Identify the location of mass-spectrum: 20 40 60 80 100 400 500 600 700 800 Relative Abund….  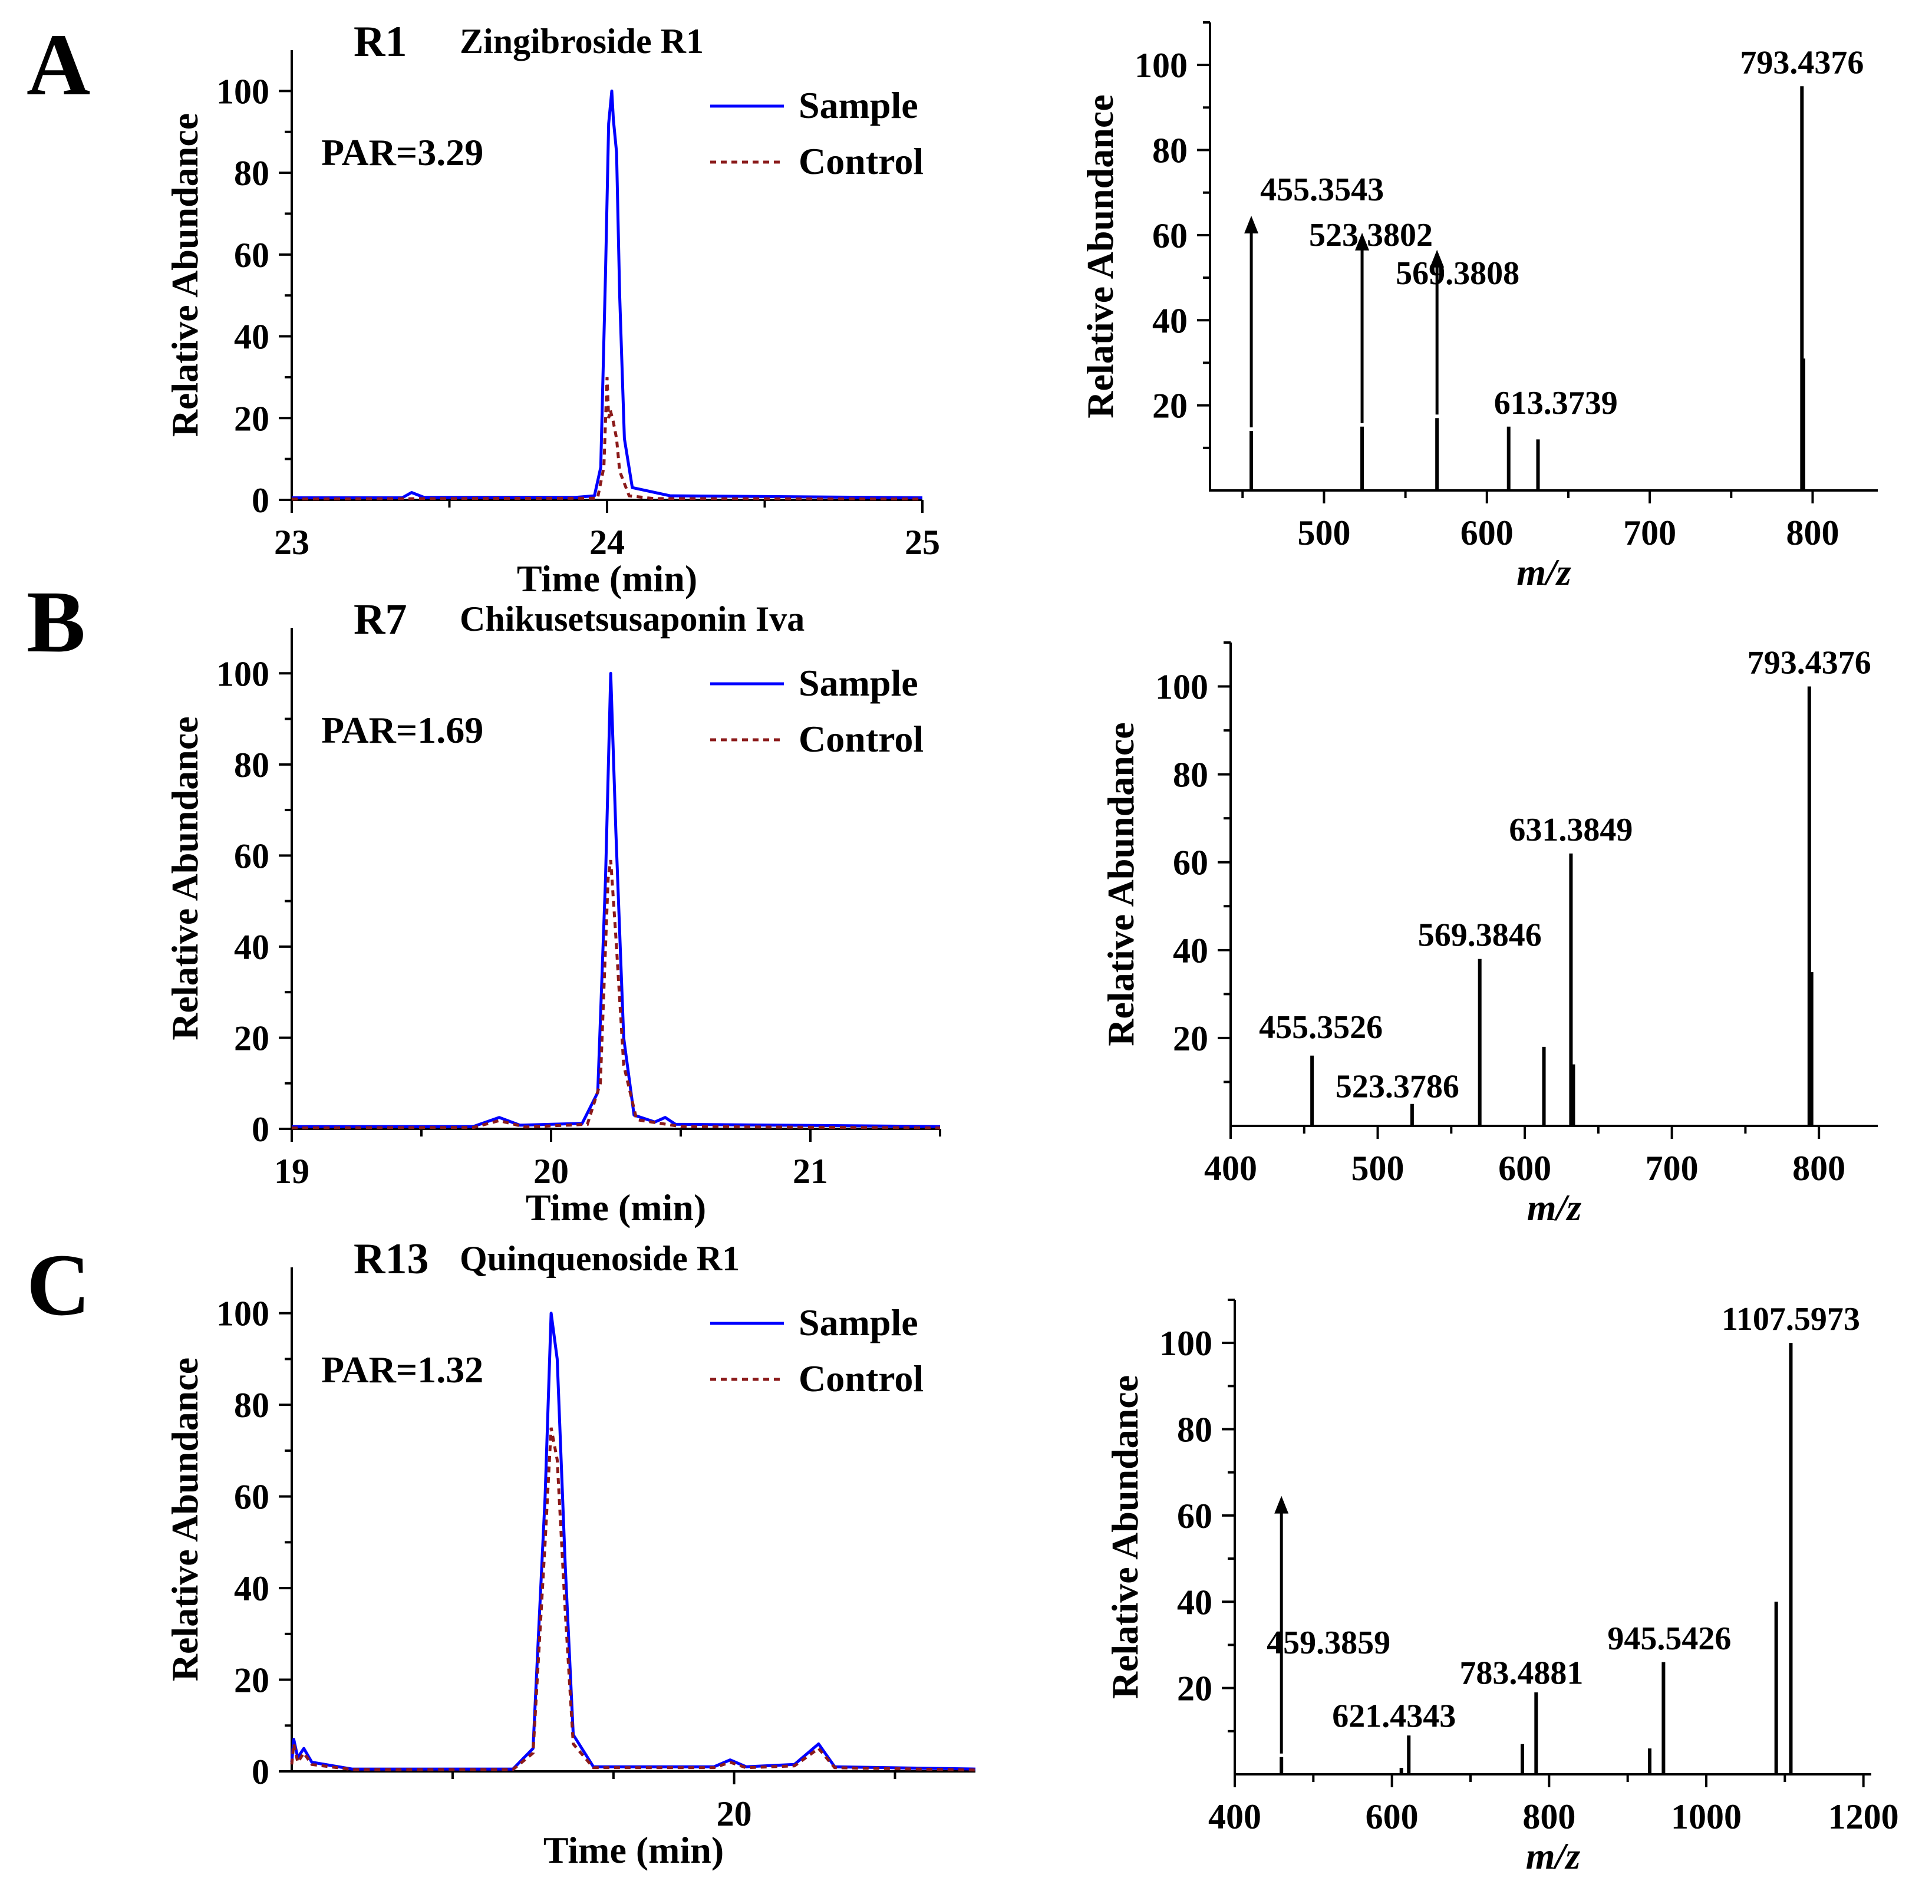
(1489, 934).